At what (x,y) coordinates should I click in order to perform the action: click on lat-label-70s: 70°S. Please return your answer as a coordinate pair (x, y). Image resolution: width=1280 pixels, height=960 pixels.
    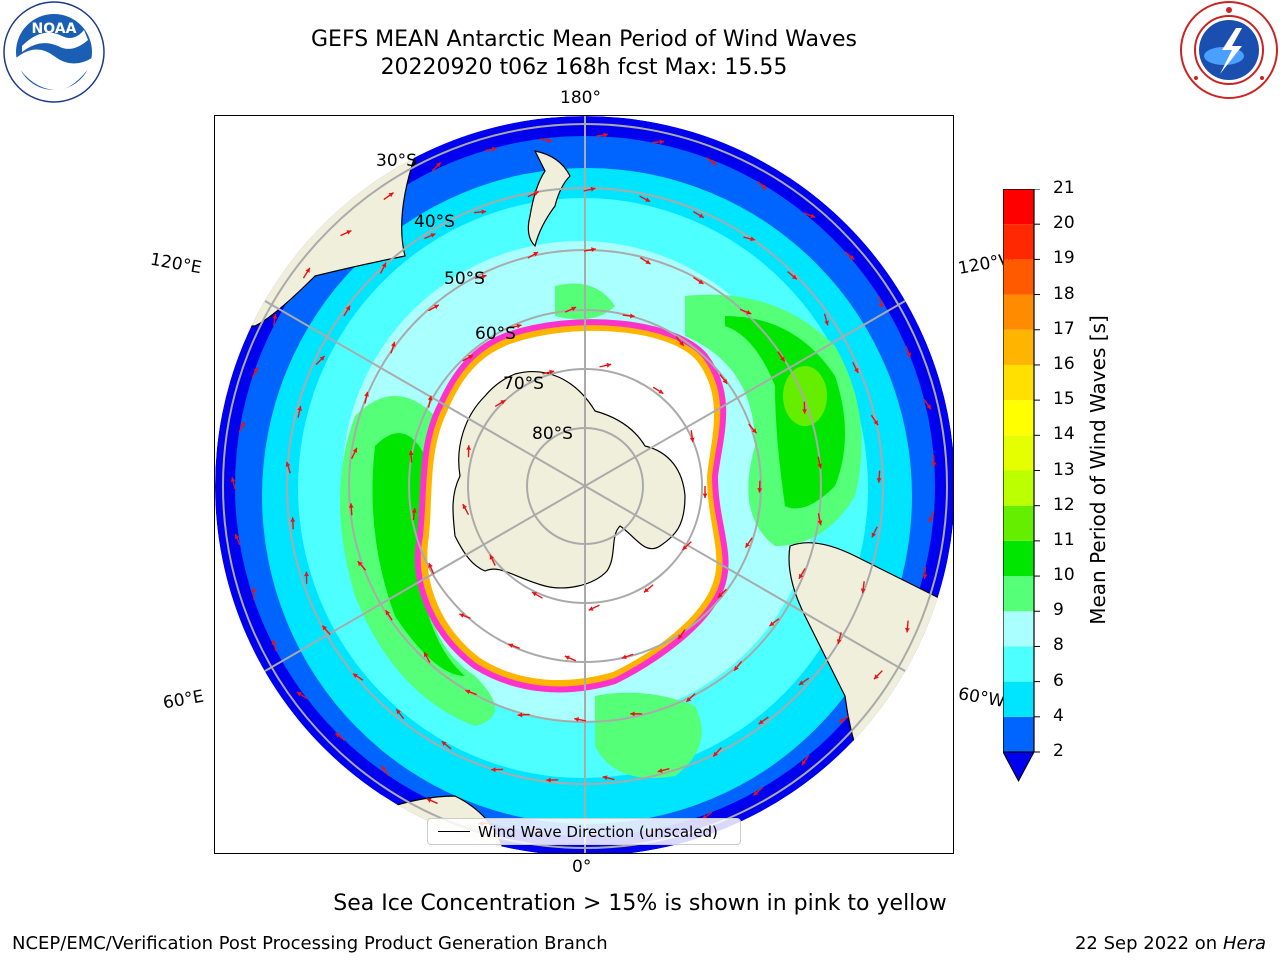
    Looking at the image, I should click on (523, 384).